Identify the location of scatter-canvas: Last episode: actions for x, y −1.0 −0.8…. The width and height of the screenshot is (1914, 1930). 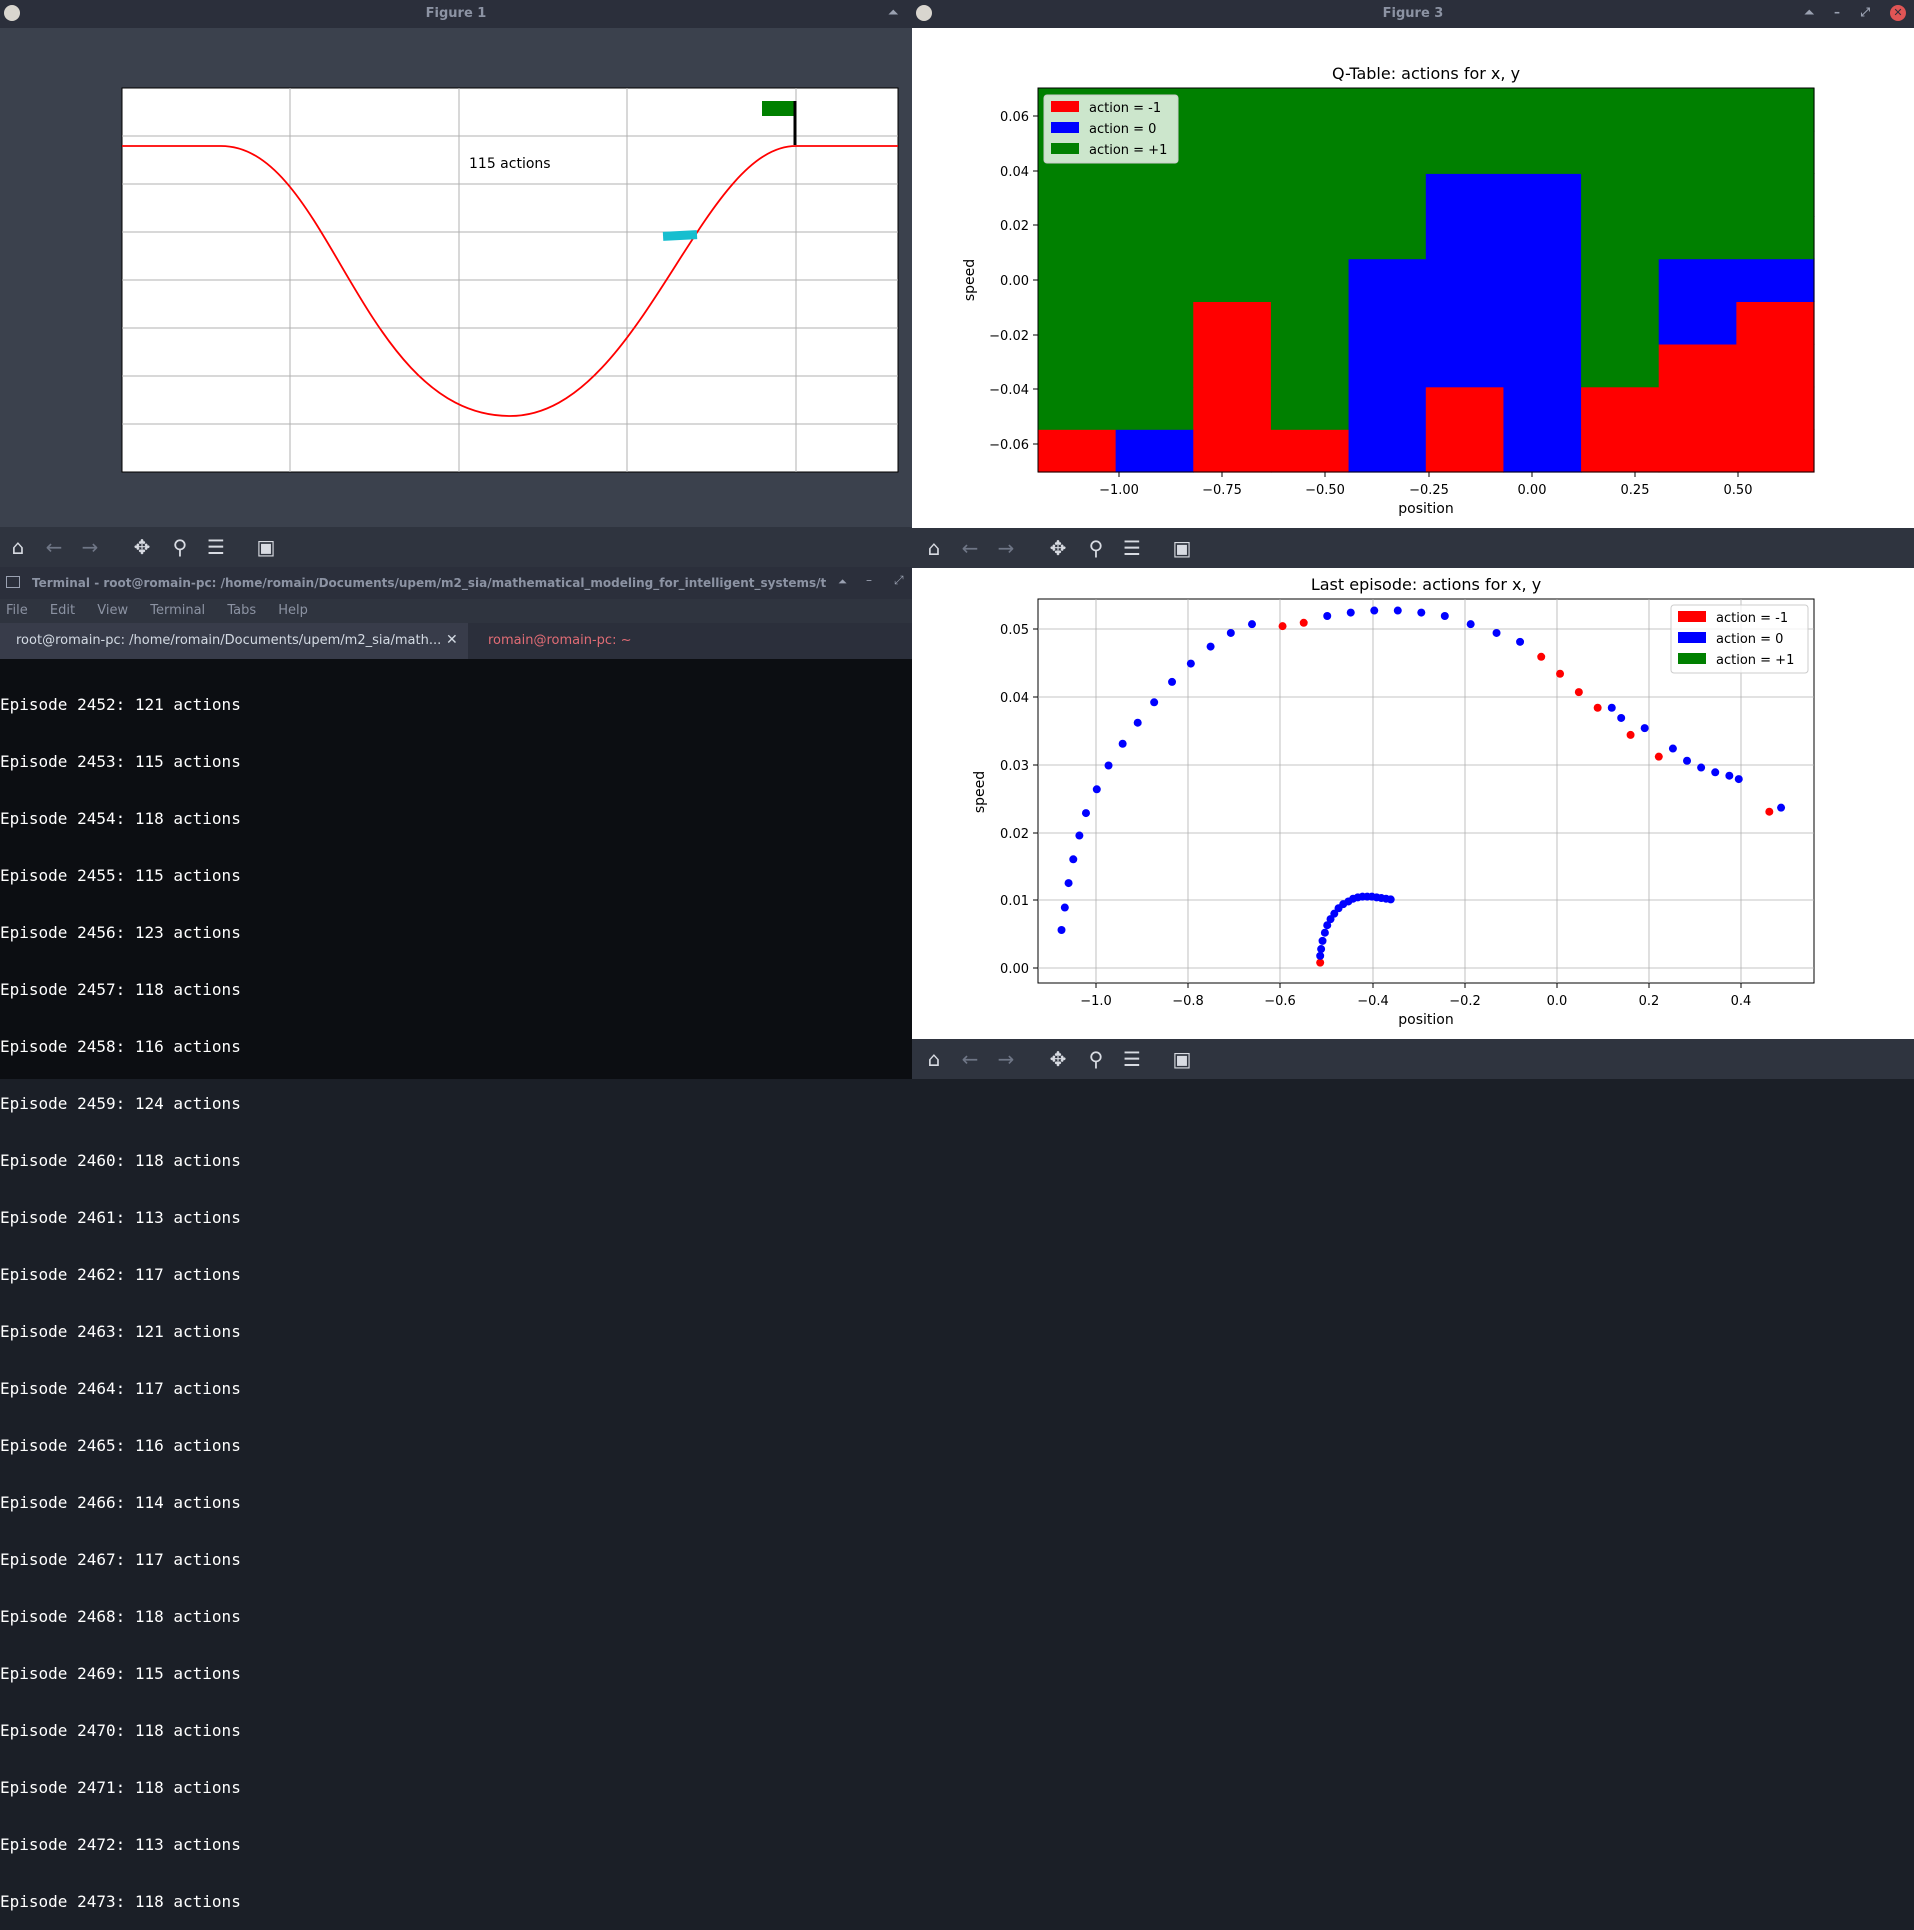
(1393, 801).